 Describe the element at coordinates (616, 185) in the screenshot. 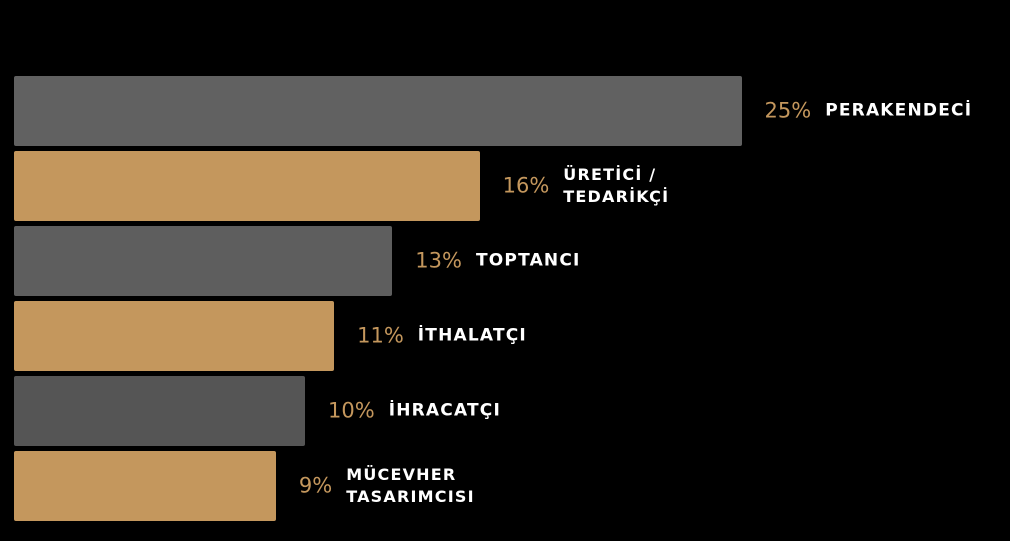

I see `category-label: ÜRETİCİ / TEDARİKÇİ` at that location.